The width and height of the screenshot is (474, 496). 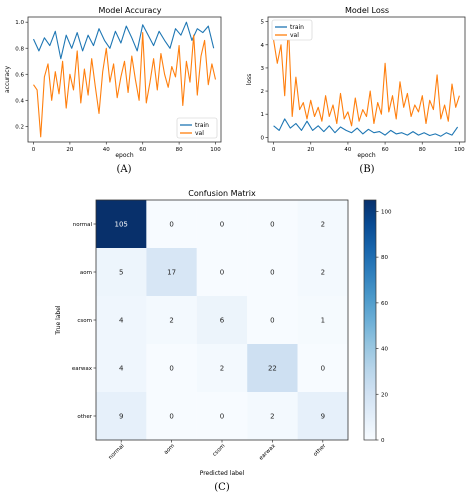 What do you see at coordinates (366, 169) in the screenshot?
I see `caption-b: (B)` at bounding box center [366, 169].